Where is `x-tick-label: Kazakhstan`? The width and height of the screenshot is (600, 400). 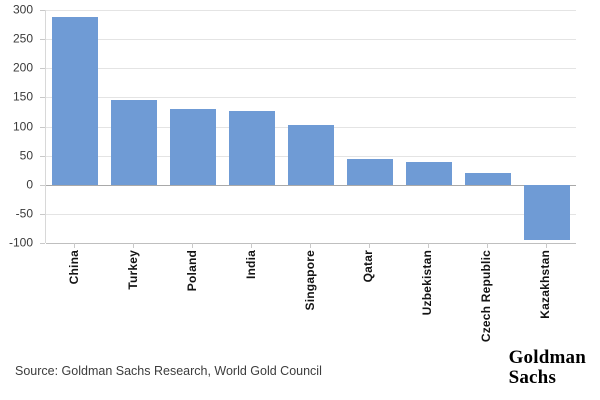 x-tick-label: Kazakhstan is located at coordinates (545, 284).